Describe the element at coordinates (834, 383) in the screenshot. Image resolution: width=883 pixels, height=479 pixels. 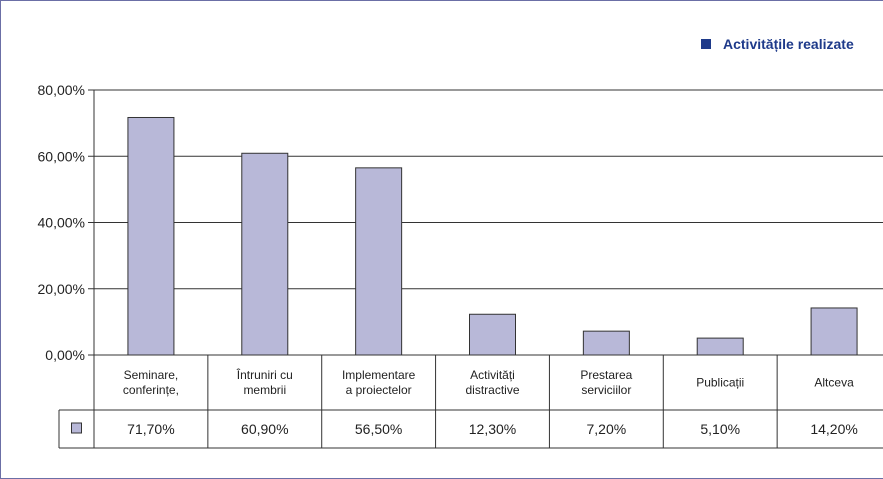
I see `x-tick-label: Altceva` at that location.